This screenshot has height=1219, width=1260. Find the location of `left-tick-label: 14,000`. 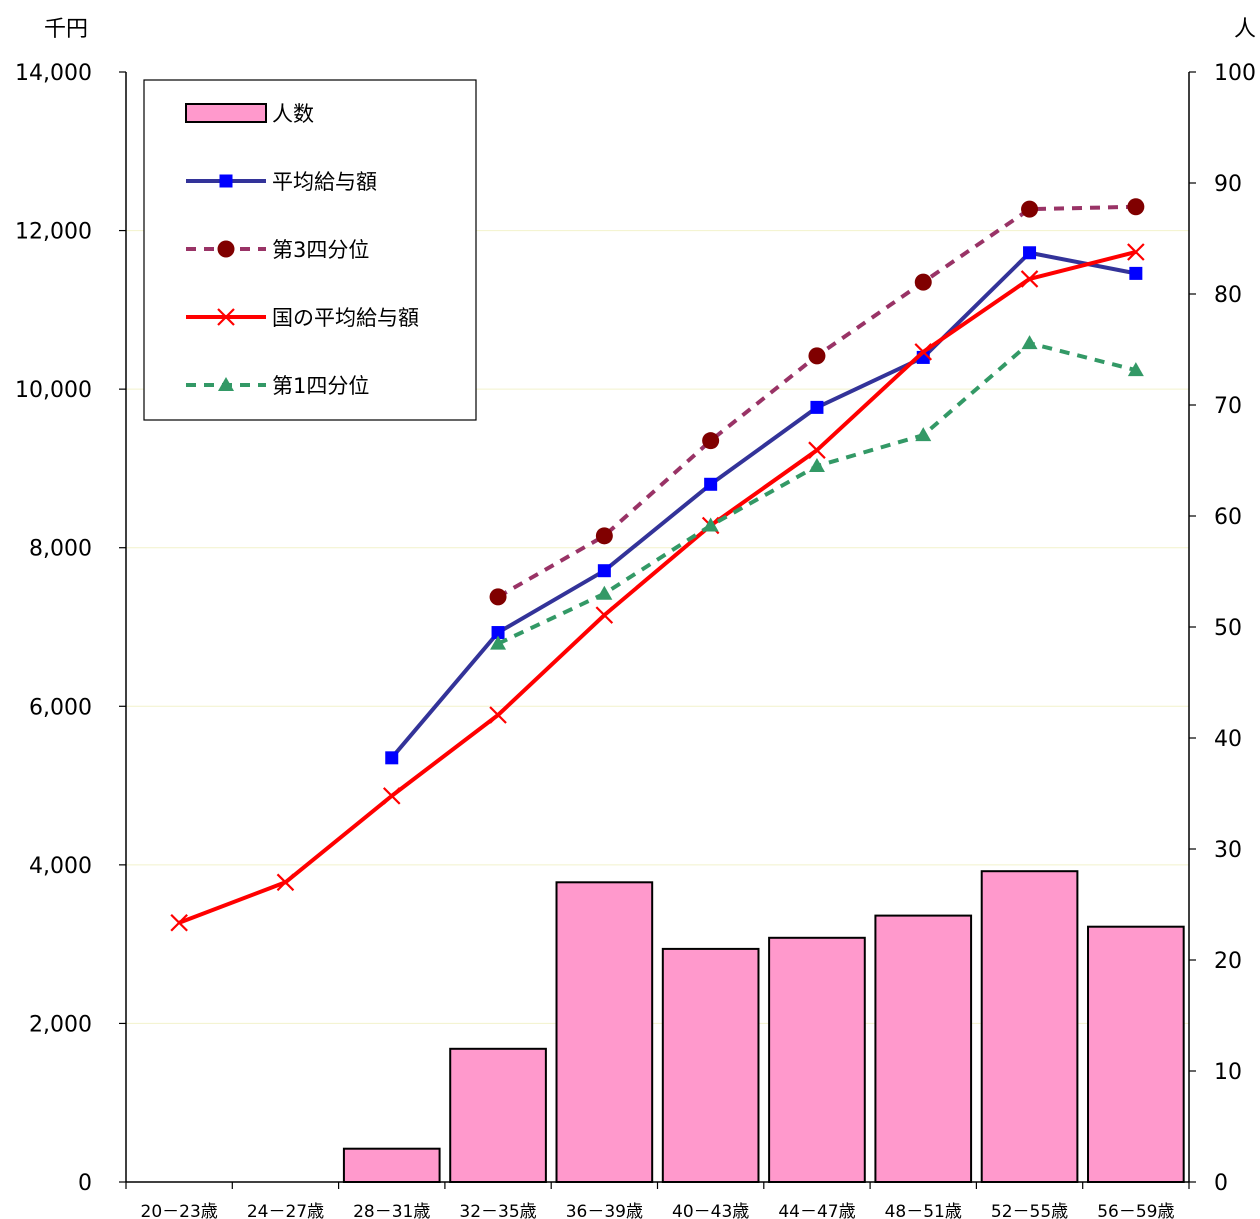

left-tick-label: 14,000 is located at coordinates (53, 73).